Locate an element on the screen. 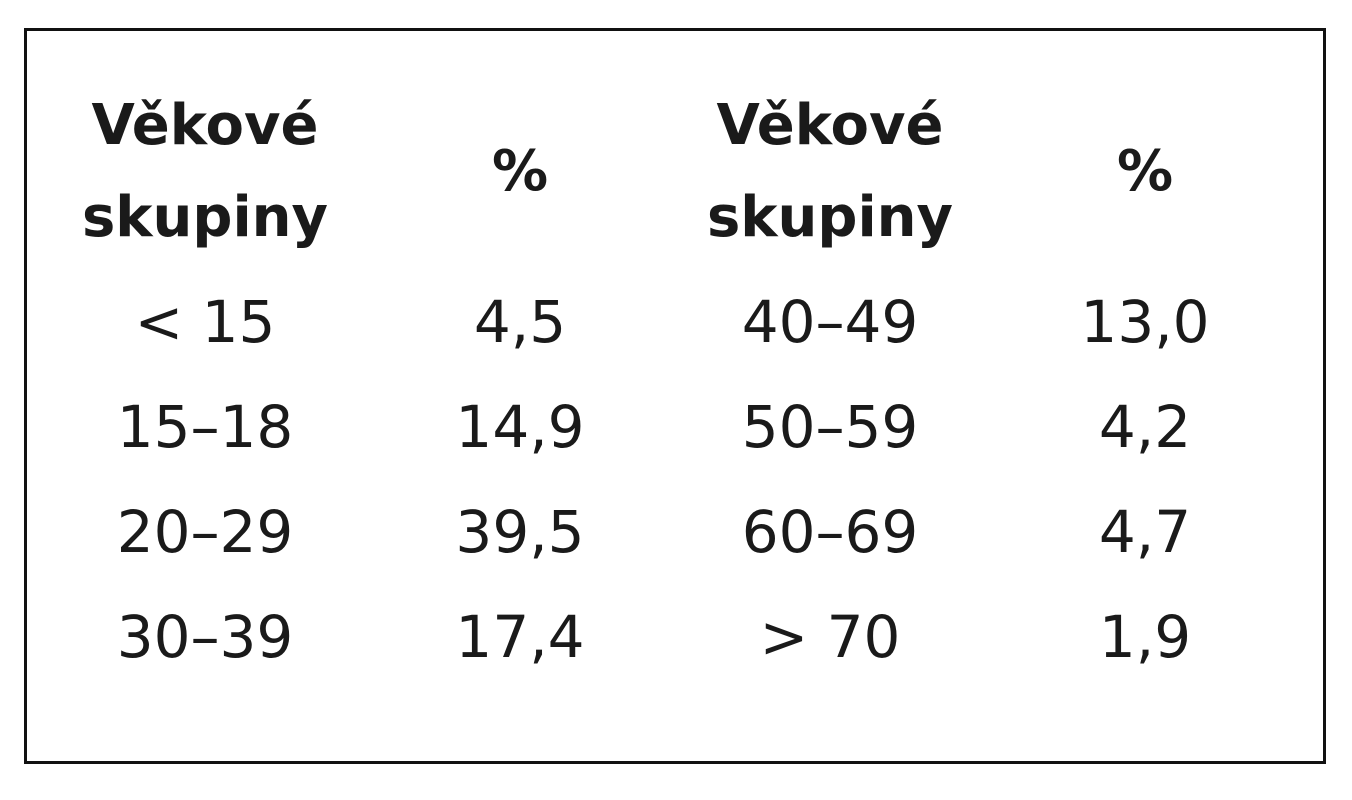  table-cell: 4,5 is located at coordinates (520, 322).